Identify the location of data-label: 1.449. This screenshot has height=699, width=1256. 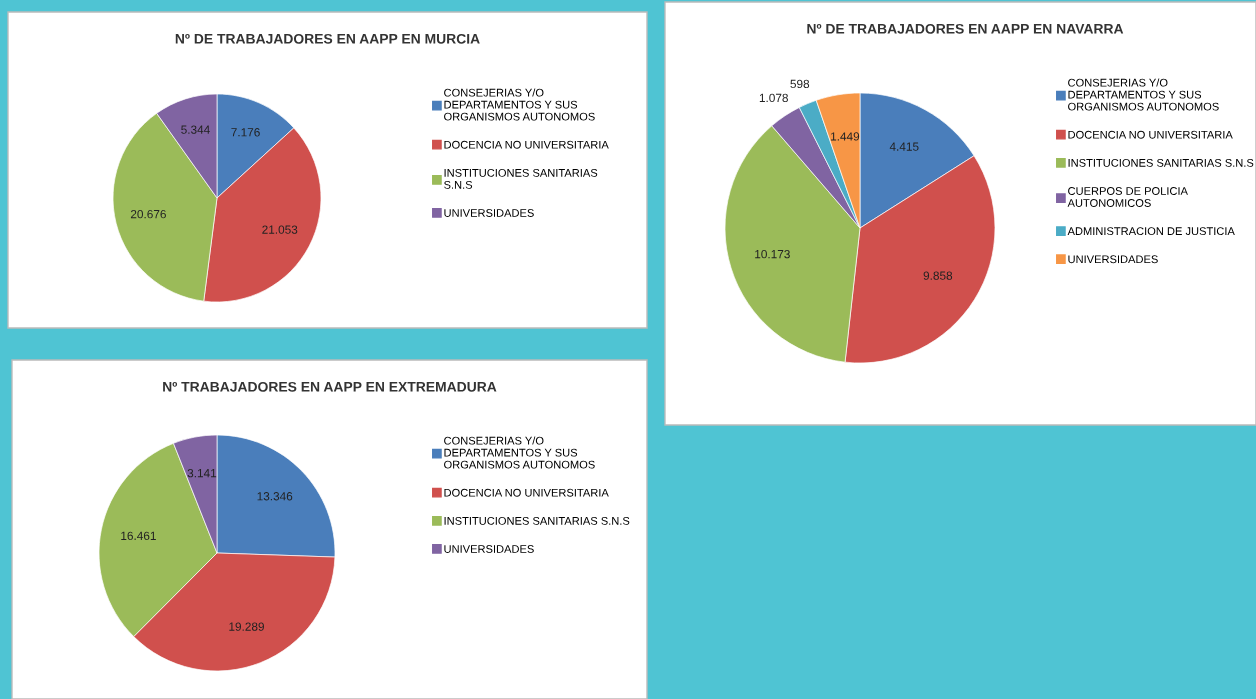
(845, 136).